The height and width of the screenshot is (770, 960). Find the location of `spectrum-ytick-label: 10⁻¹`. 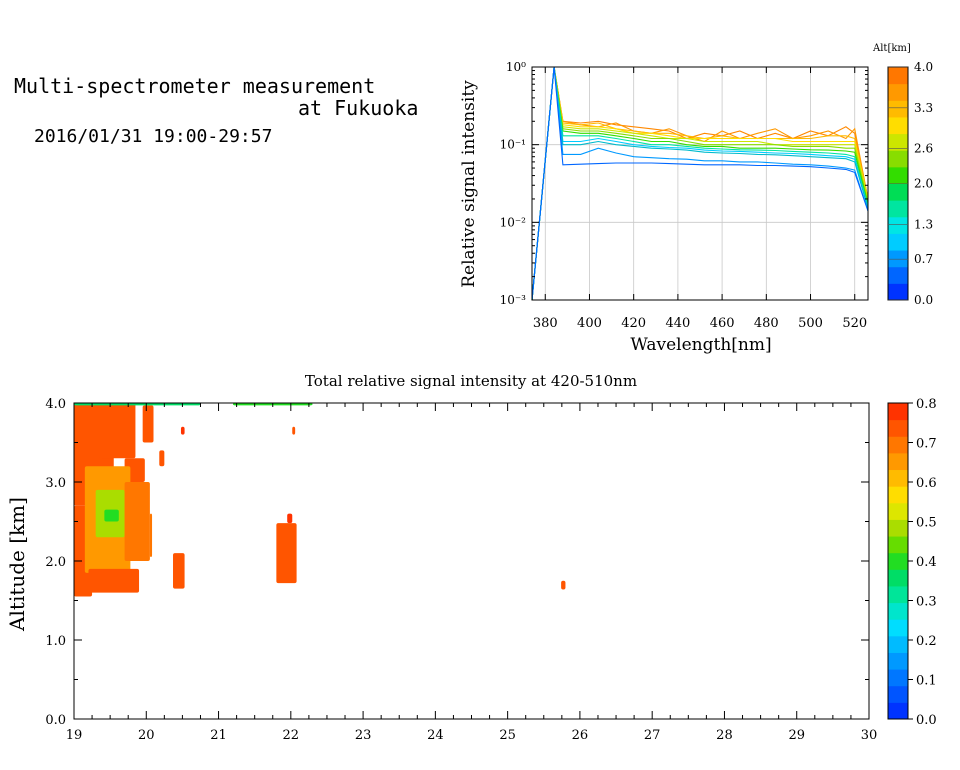

spectrum-ytick-label: 10⁻¹ is located at coordinates (513, 145).